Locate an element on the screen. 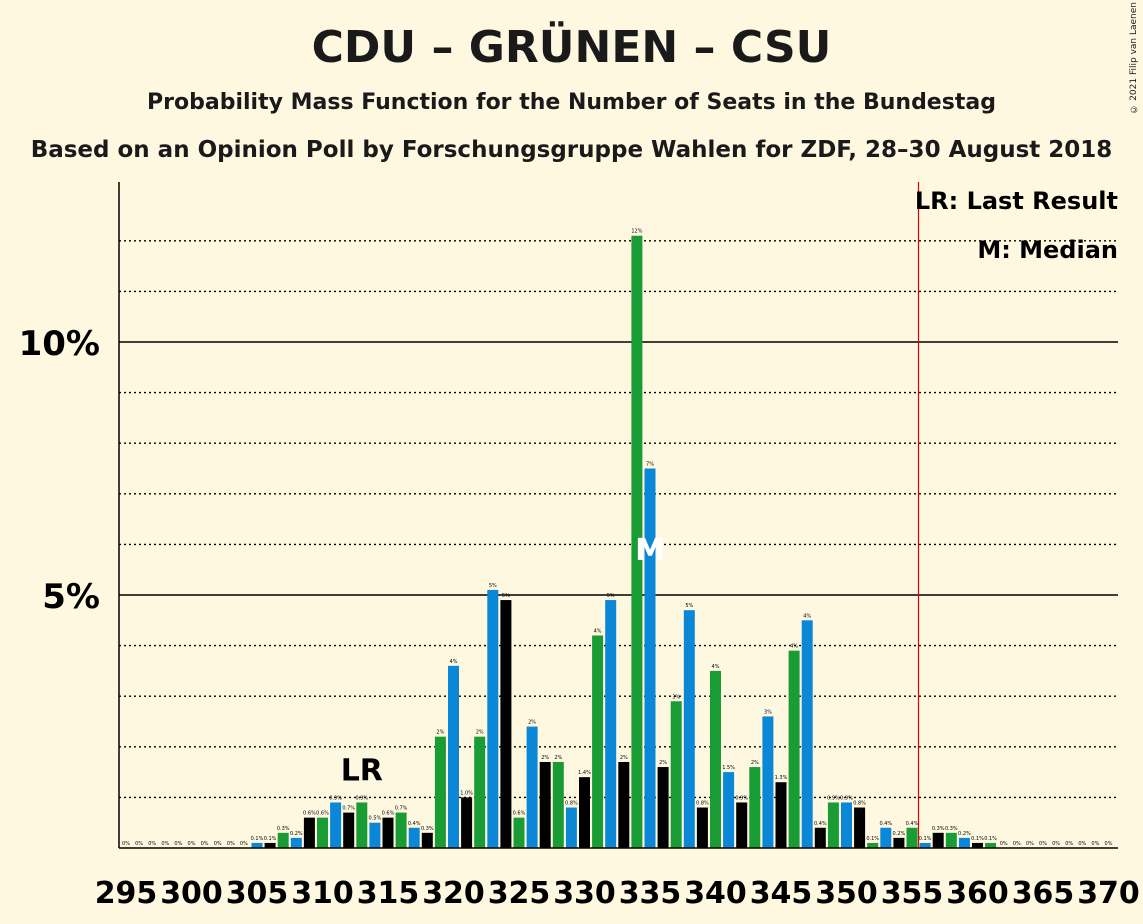 This screenshot has height=924, width=1143. legend-median: M: Median is located at coordinates (1047, 250).